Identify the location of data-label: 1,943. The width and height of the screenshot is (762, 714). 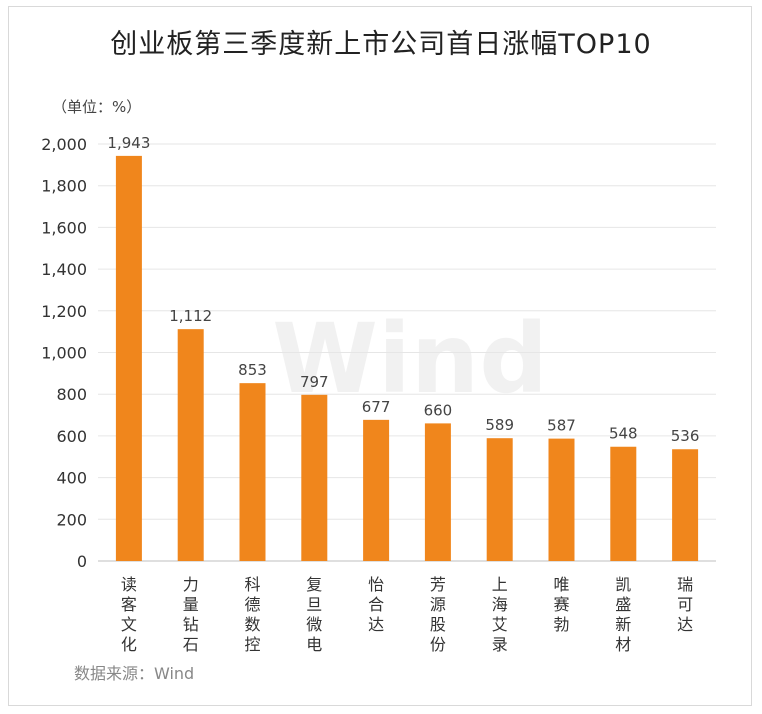
(128, 143).